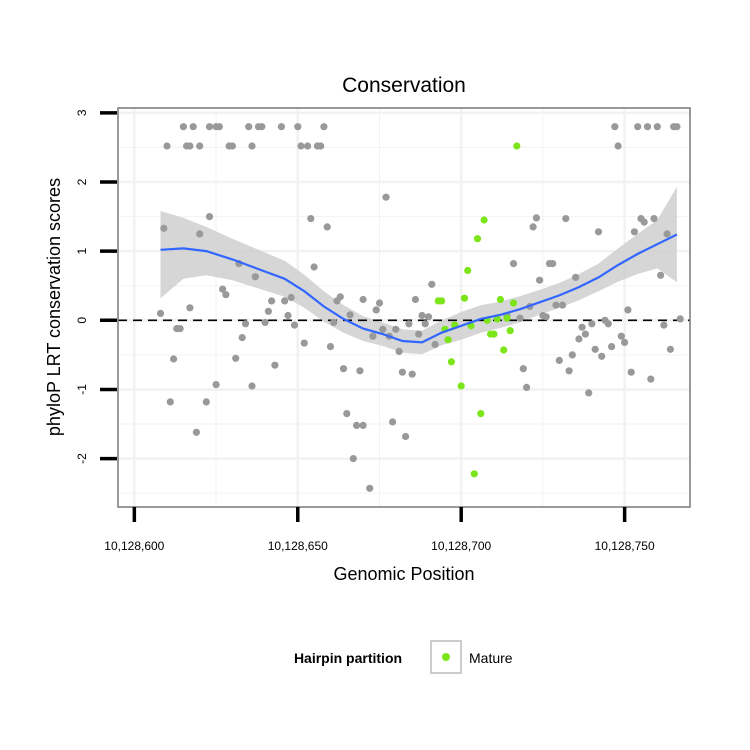 Image resolution: width=750 pixels, height=750 pixels. I want to click on legend: Hairpin partition Mature, so click(403, 657).